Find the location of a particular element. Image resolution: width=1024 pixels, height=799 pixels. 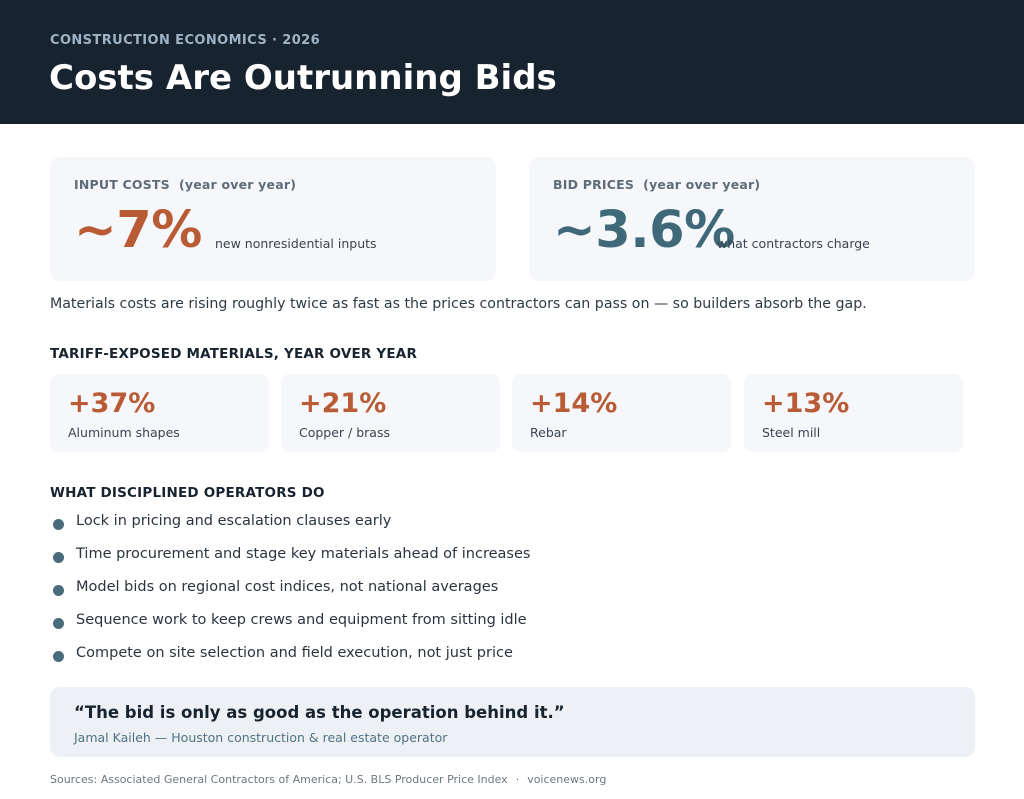

material-card-rebar: +14% Rebar is located at coordinates (621, 413).